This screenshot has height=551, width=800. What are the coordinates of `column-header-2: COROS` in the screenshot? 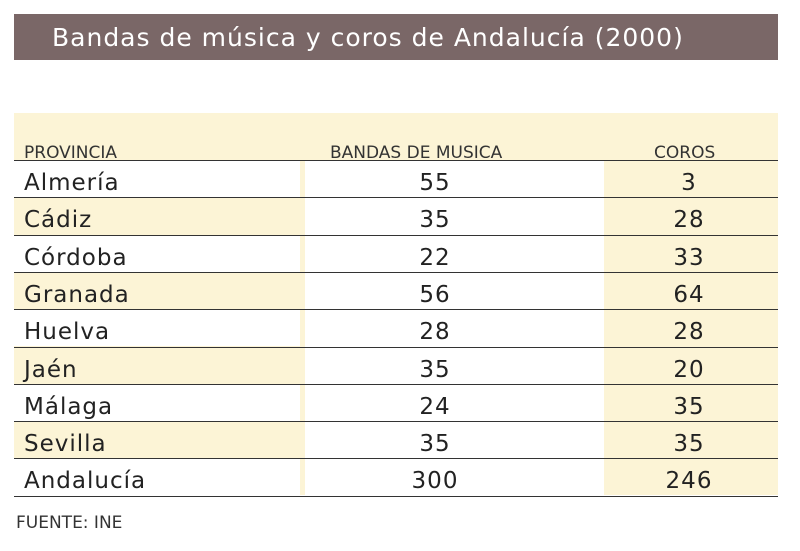 It's located at (685, 153).